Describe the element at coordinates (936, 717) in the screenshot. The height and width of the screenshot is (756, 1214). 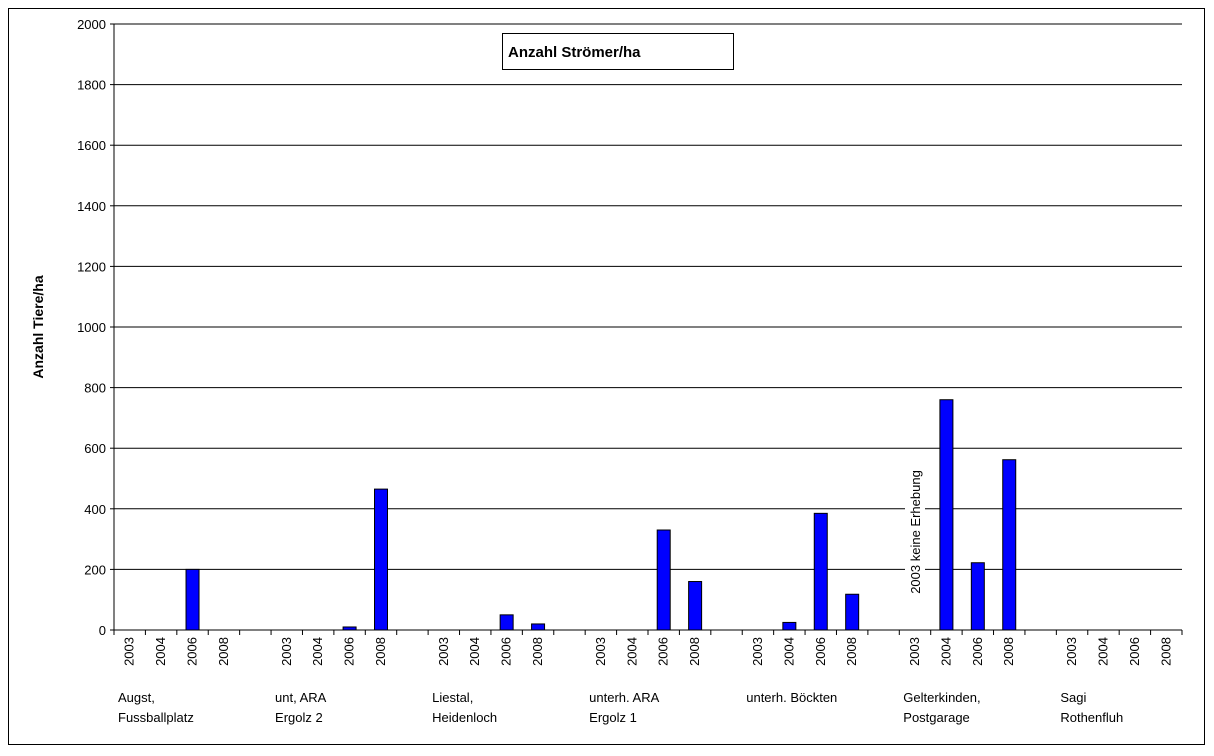
I see `group-label: Postgarage` at that location.